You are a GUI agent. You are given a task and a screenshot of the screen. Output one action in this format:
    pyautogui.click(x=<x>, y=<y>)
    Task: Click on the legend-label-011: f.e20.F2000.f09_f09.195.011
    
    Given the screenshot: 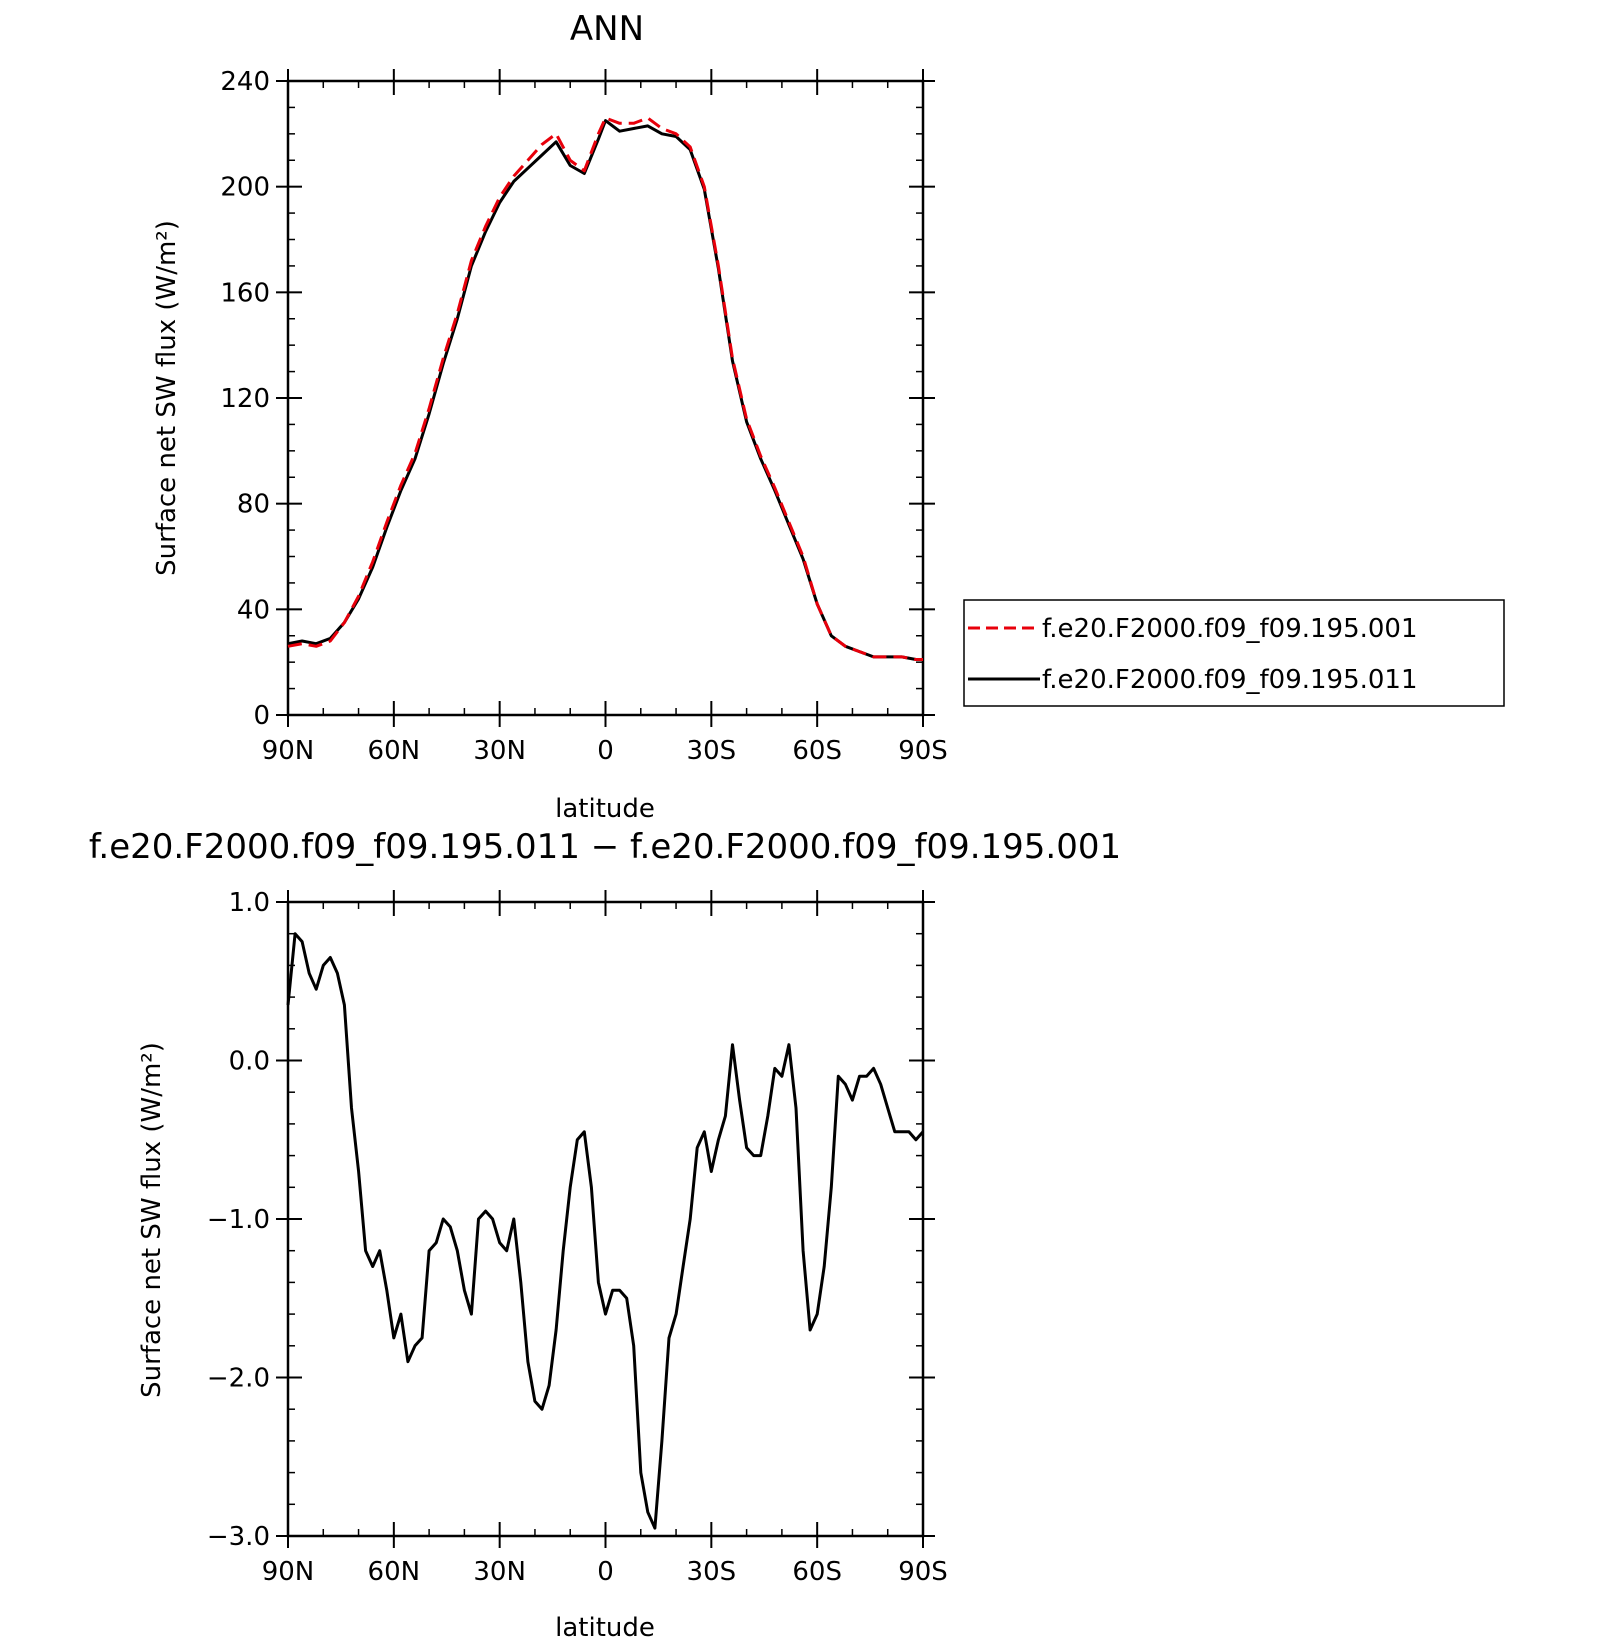 What is the action you would take?
    pyautogui.click(x=1230, y=680)
    